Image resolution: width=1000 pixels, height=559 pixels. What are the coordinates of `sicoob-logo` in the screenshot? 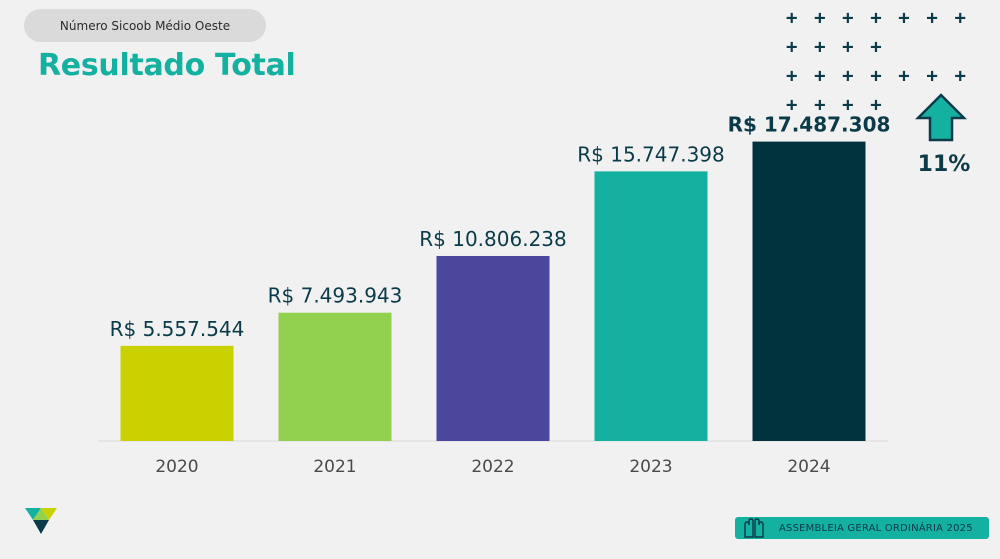 It's located at (41, 521).